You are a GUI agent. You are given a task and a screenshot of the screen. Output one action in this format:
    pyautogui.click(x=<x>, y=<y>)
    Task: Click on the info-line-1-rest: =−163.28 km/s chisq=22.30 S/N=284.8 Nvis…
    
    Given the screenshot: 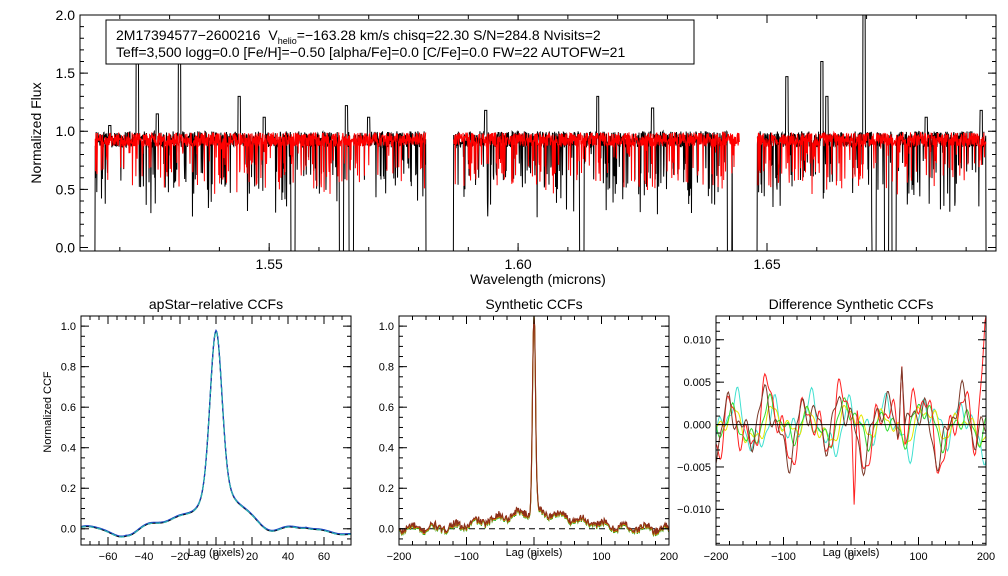 What is the action you would take?
    pyautogui.click(x=449, y=35)
    